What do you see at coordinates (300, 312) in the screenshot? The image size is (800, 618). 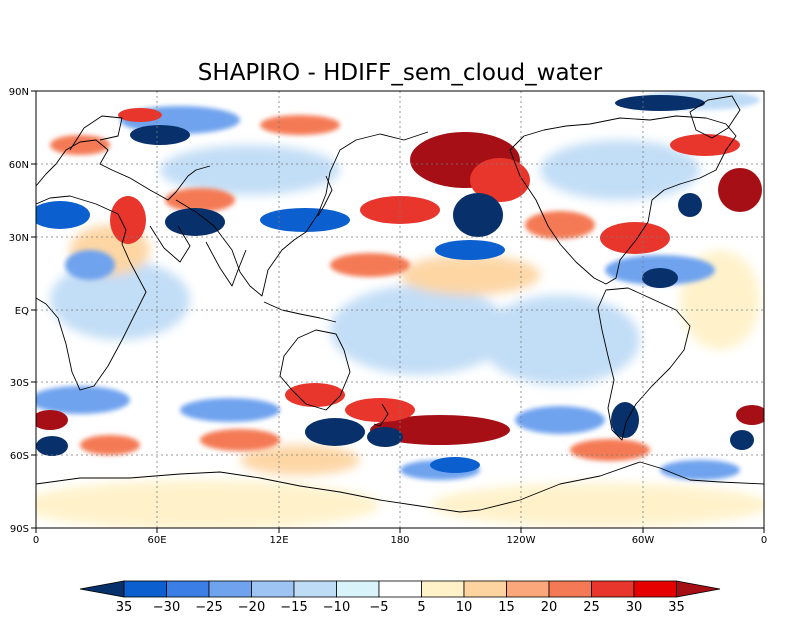 I see `indonesia-coastline` at bounding box center [300, 312].